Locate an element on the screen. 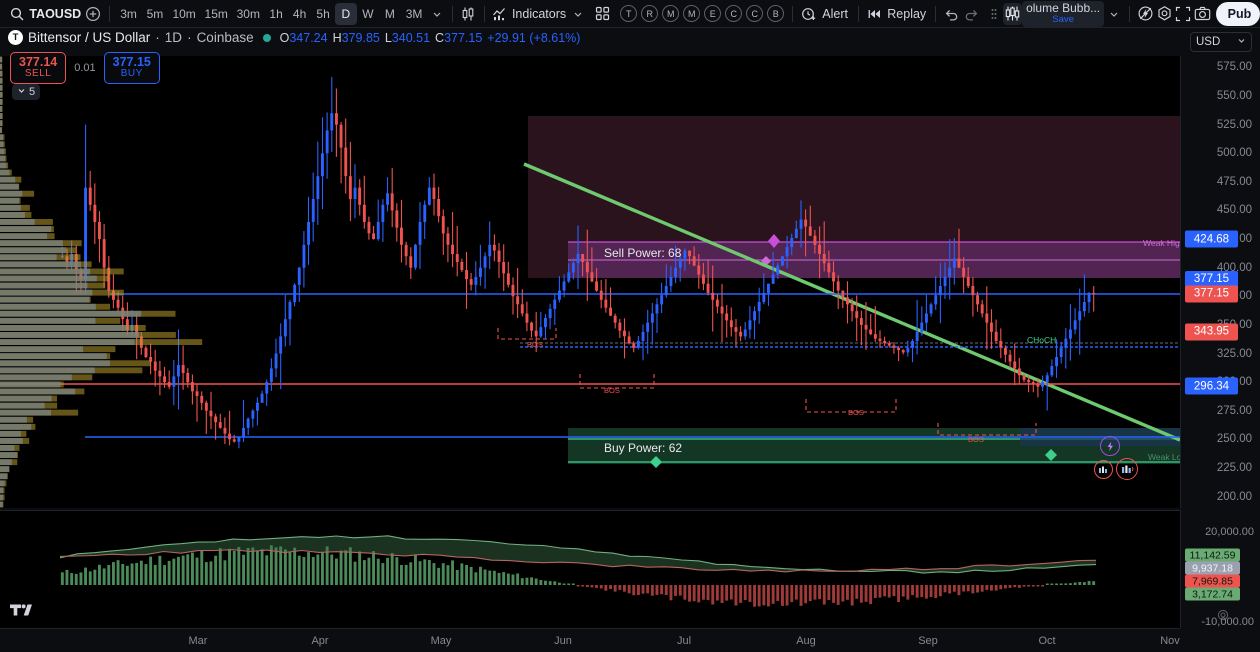  interval-3M: 3M is located at coordinates (414, 14).